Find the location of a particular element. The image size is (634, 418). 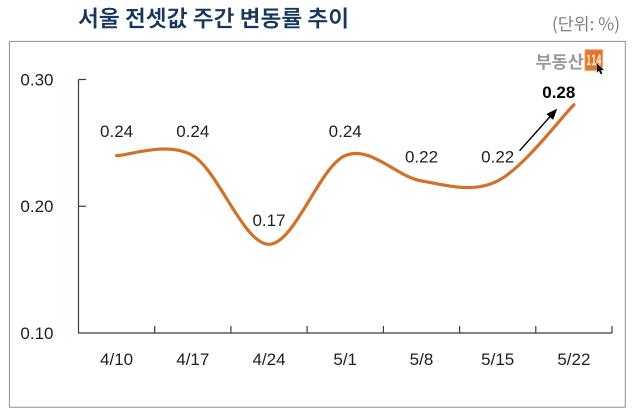

svg-text: 4/17 is located at coordinates (192, 359).